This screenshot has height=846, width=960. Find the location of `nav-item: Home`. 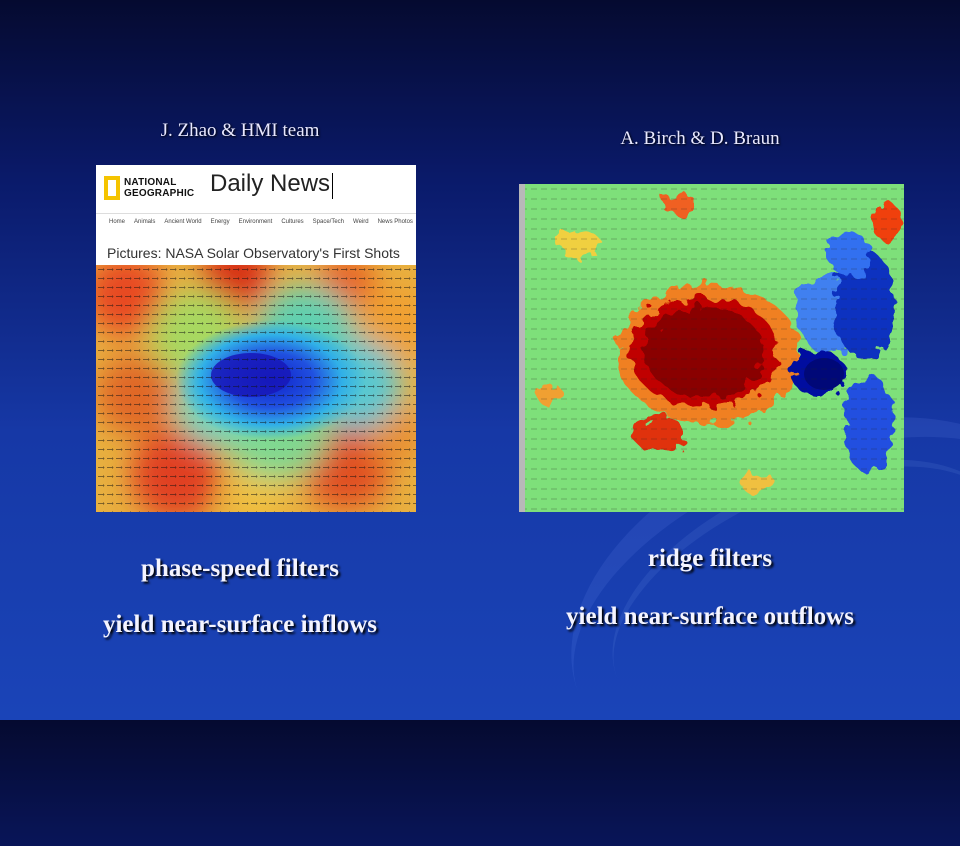

nav-item: Home is located at coordinates (117, 222).